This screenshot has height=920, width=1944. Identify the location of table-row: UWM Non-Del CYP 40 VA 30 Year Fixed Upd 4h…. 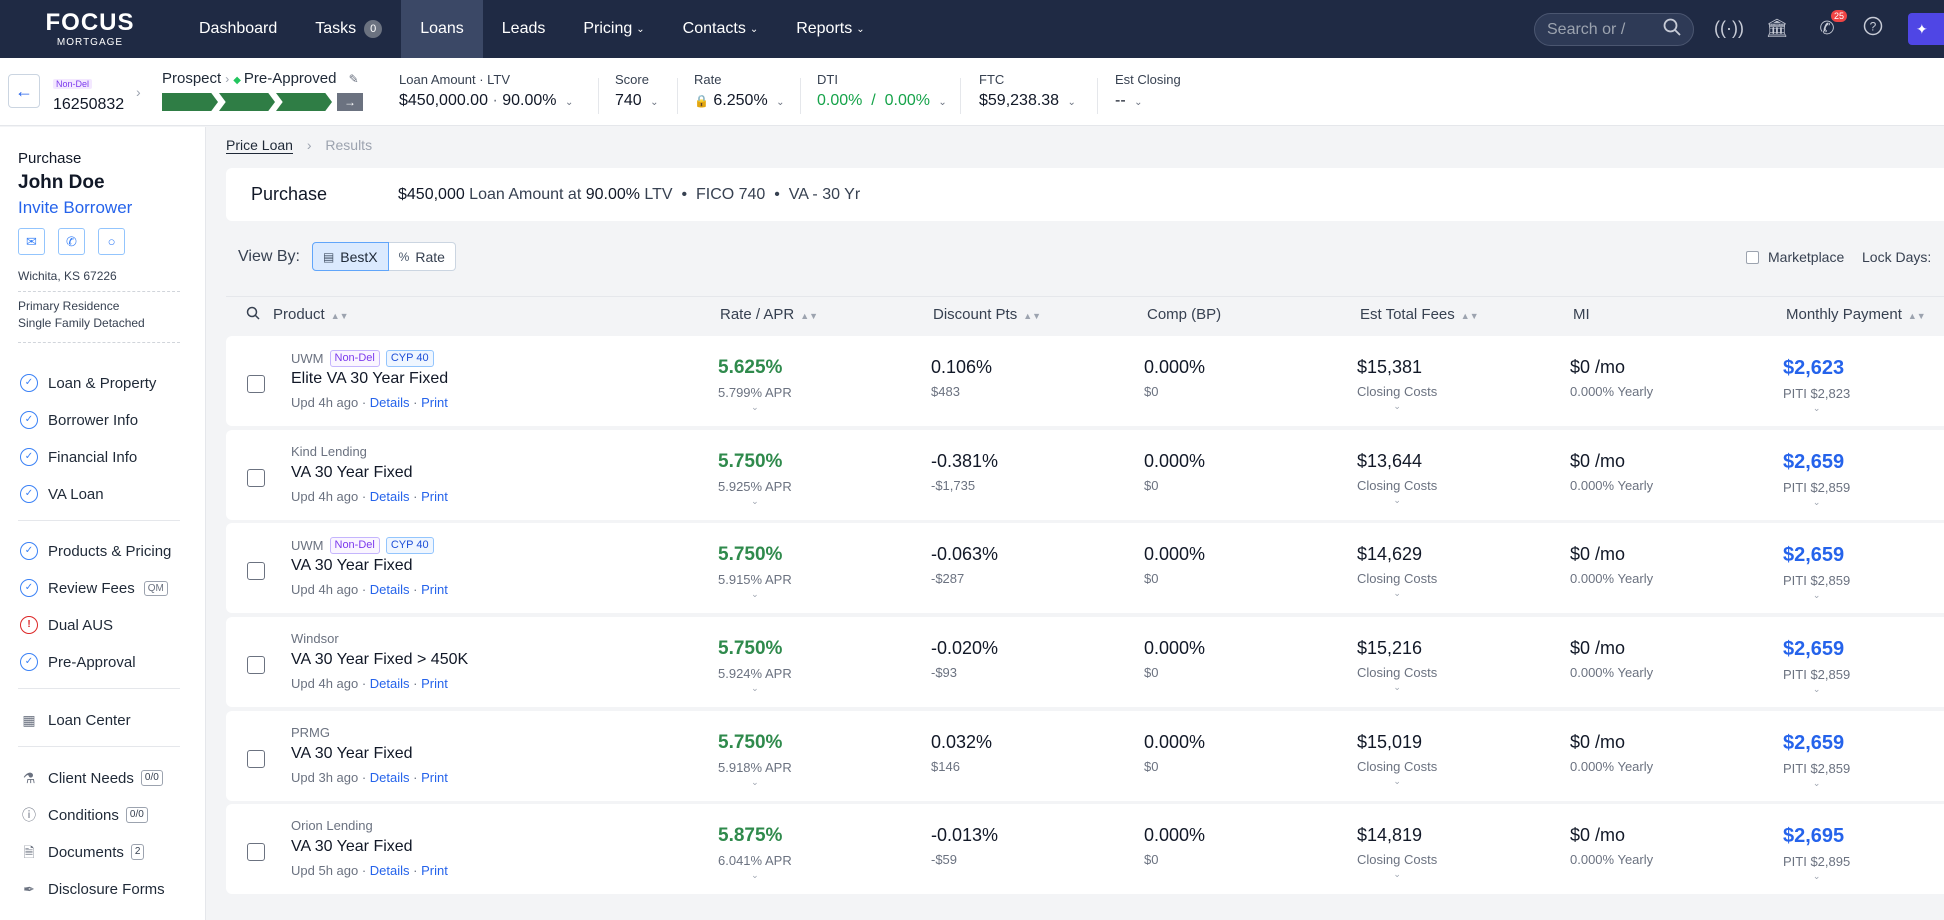
(1085, 568).